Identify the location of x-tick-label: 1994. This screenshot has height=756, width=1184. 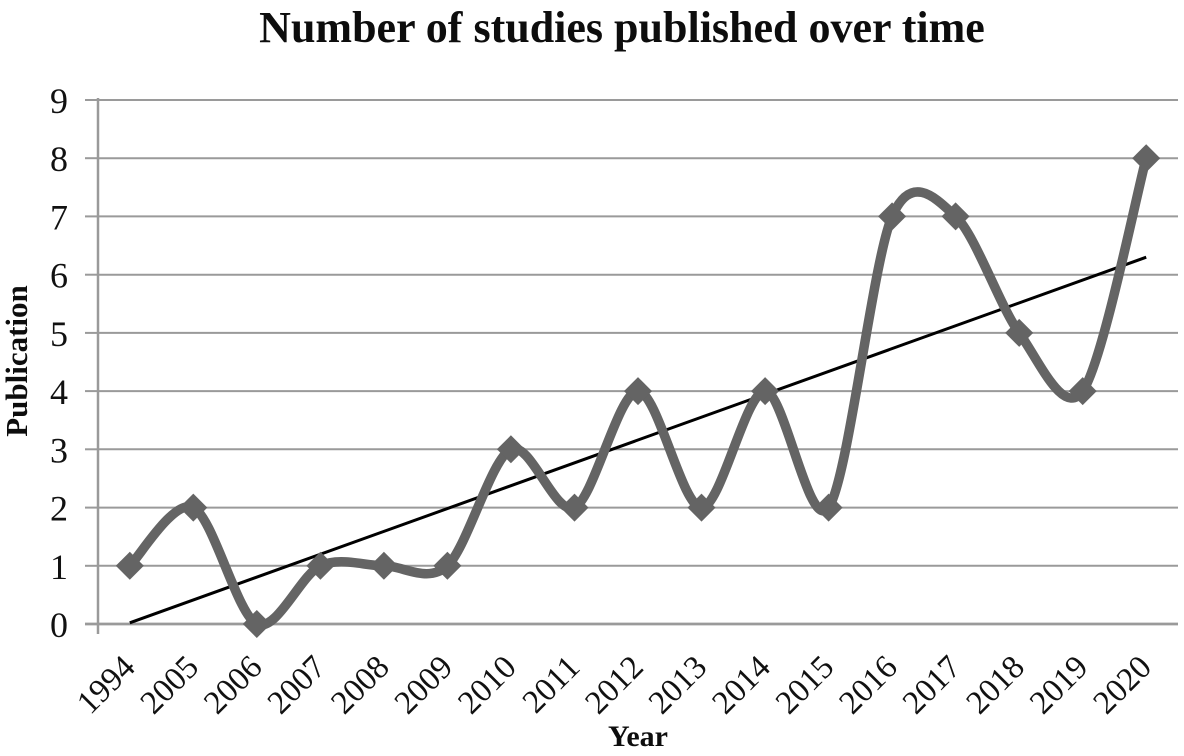
(106, 685).